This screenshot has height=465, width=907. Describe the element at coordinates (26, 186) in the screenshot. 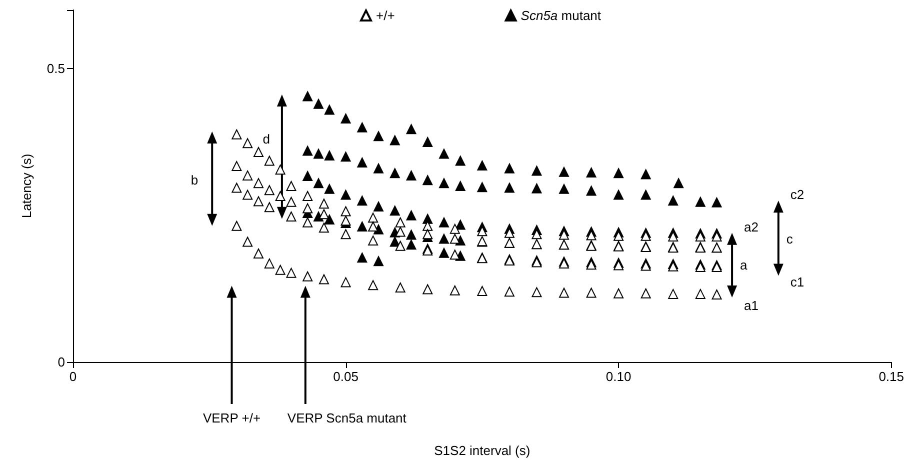

I see `y-axis-title: Latency (s)` at that location.